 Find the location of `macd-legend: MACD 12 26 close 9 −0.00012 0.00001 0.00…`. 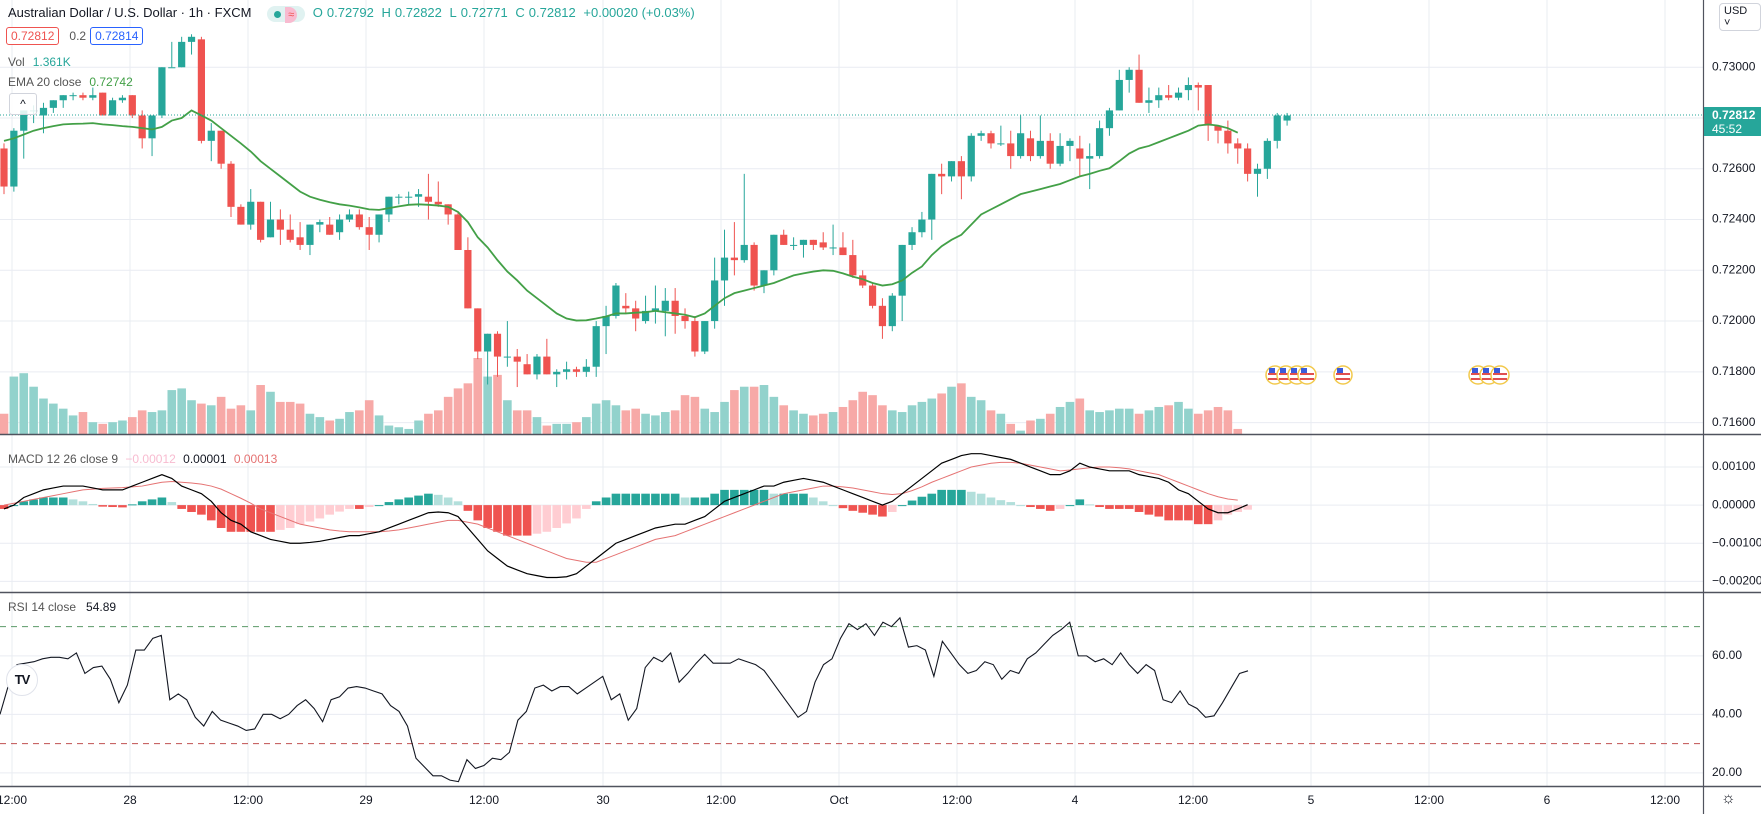

macd-legend: MACD 12 26 close 9 −0.00012 0.00001 0.00… is located at coordinates (144, 459).